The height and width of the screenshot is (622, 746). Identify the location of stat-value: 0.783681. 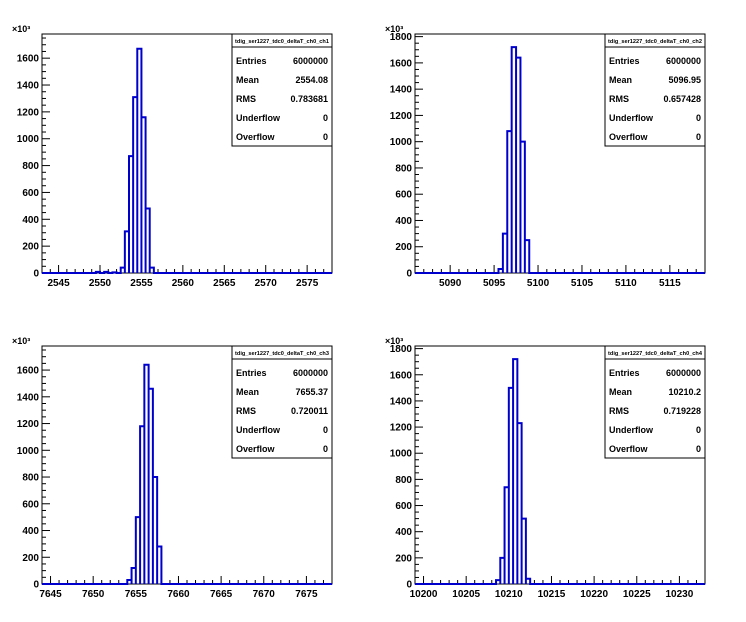
(309, 99).